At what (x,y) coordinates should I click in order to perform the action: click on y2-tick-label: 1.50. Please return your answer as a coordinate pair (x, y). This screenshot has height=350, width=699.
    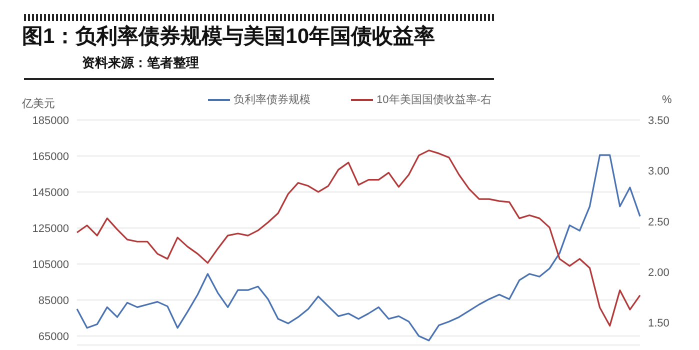
    Looking at the image, I should click on (659, 324).